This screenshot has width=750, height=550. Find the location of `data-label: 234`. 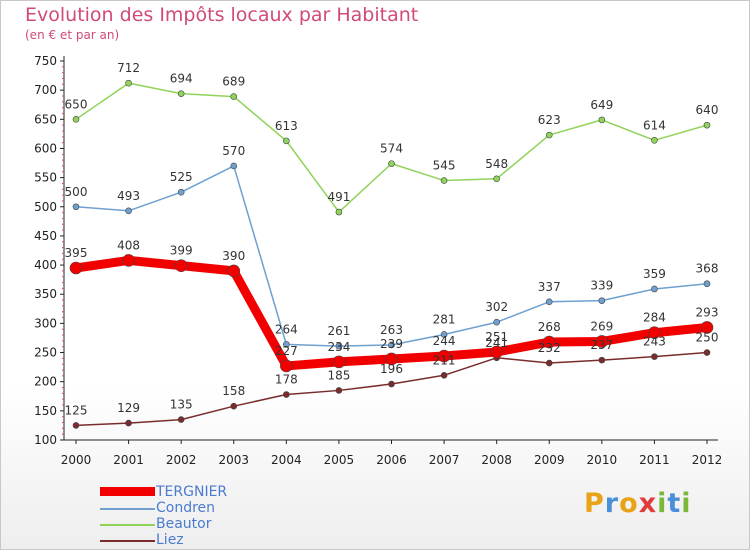

data-label: 234 is located at coordinates (338, 347).